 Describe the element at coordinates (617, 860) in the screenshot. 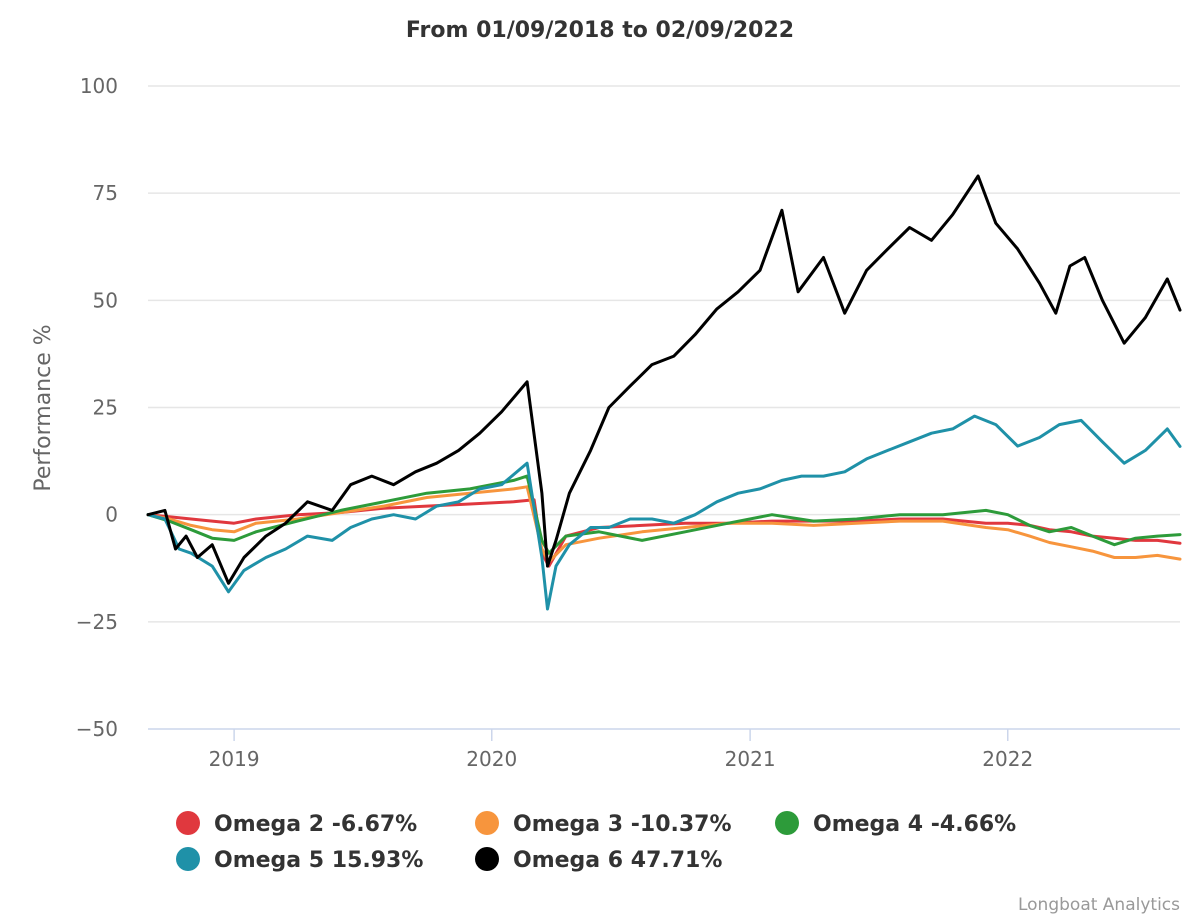

I see `legend-label: Omega 6 47.71%` at that location.